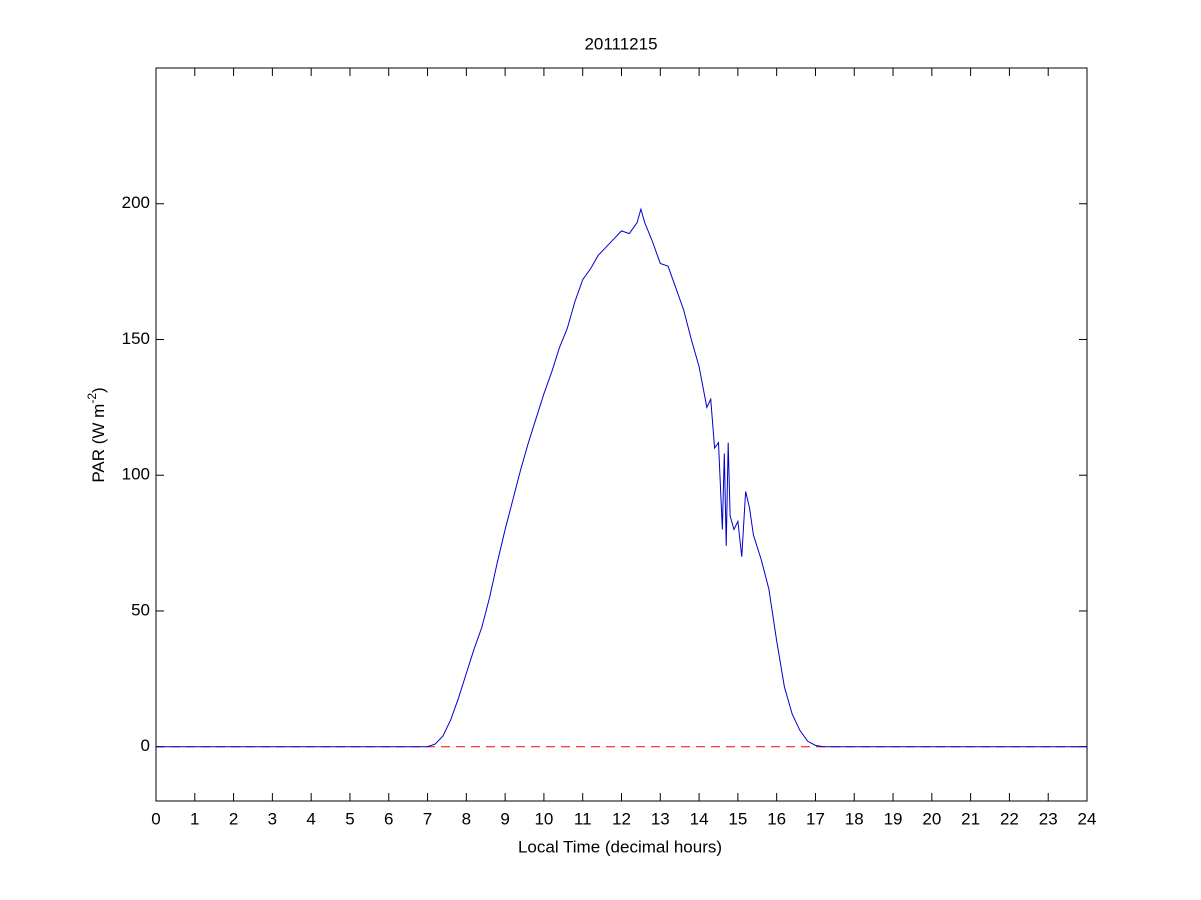 This screenshot has width=1201, height=900. What do you see at coordinates (145, 745) in the screenshot?
I see `y-tick-label: 0` at bounding box center [145, 745].